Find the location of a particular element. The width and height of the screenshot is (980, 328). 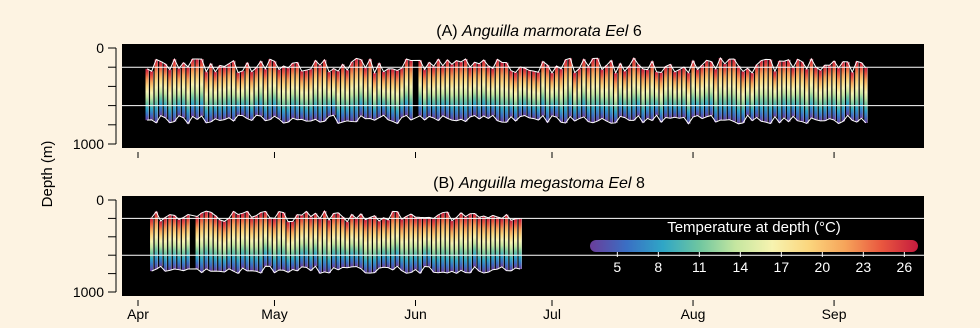

panel-a-dives is located at coordinates (506, 91).